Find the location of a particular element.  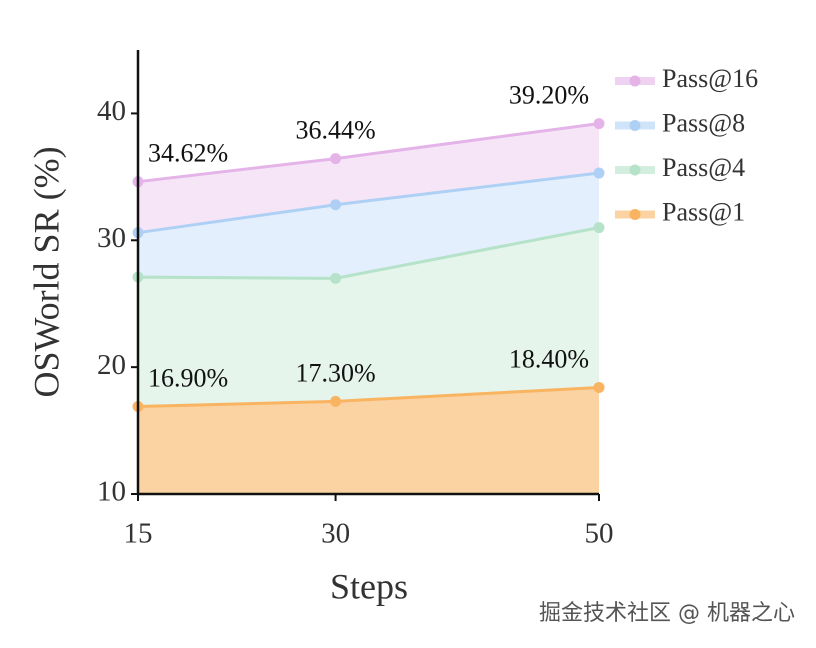

x-tick-label: 15 is located at coordinates (138, 534).